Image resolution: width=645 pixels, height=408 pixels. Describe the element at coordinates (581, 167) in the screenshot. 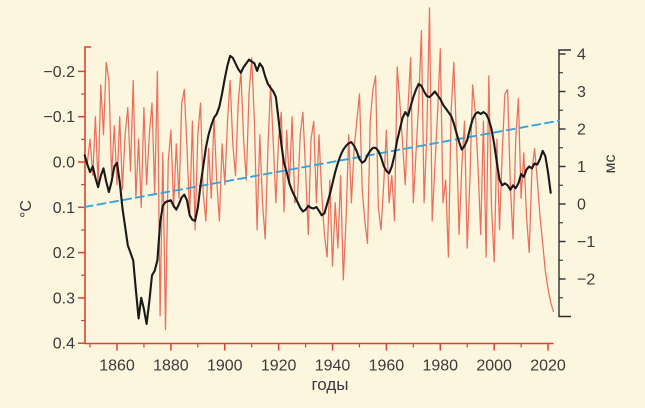

I see `right-axis-tick-label: 1` at that location.